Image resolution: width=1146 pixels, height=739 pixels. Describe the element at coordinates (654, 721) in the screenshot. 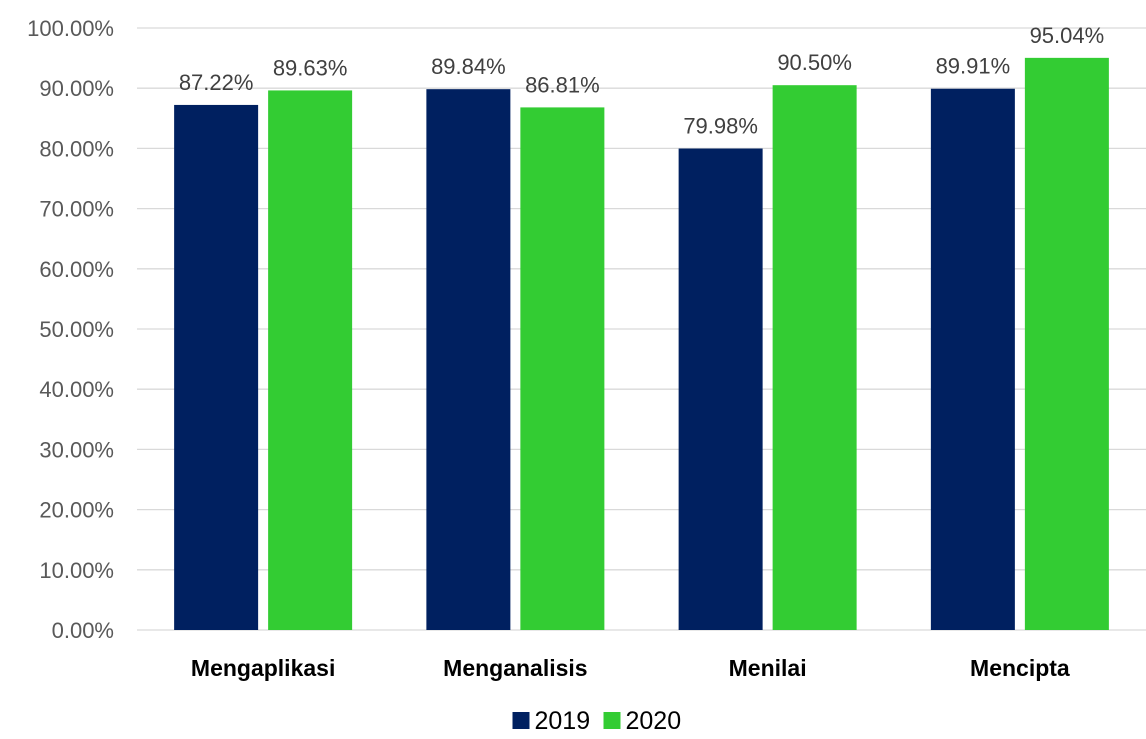

I see `legend-label-2020: 2020` at that location.